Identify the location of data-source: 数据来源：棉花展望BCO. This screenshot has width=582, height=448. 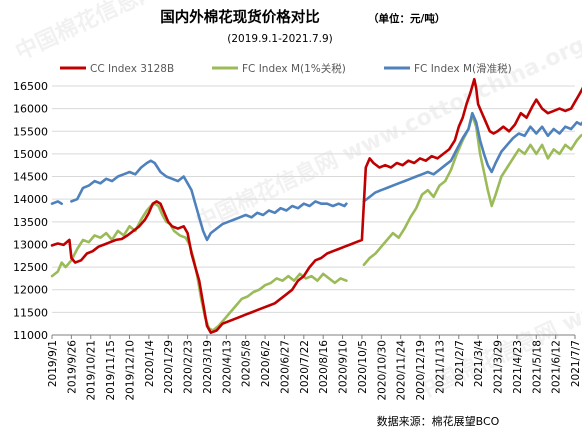
(438, 421).